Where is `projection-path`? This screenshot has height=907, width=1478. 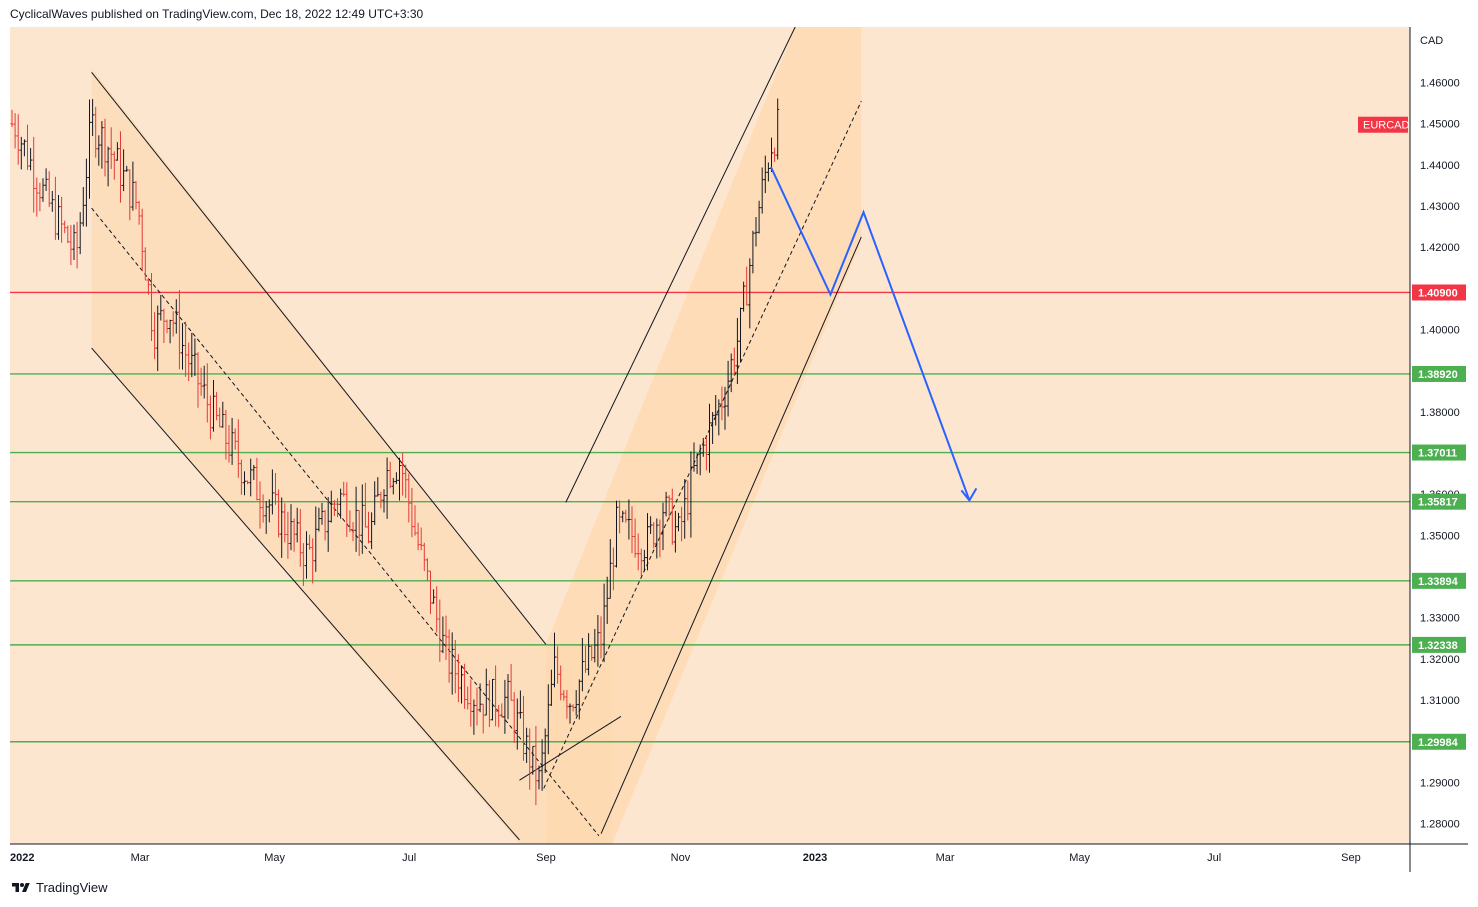
projection-path is located at coordinates (873, 334).